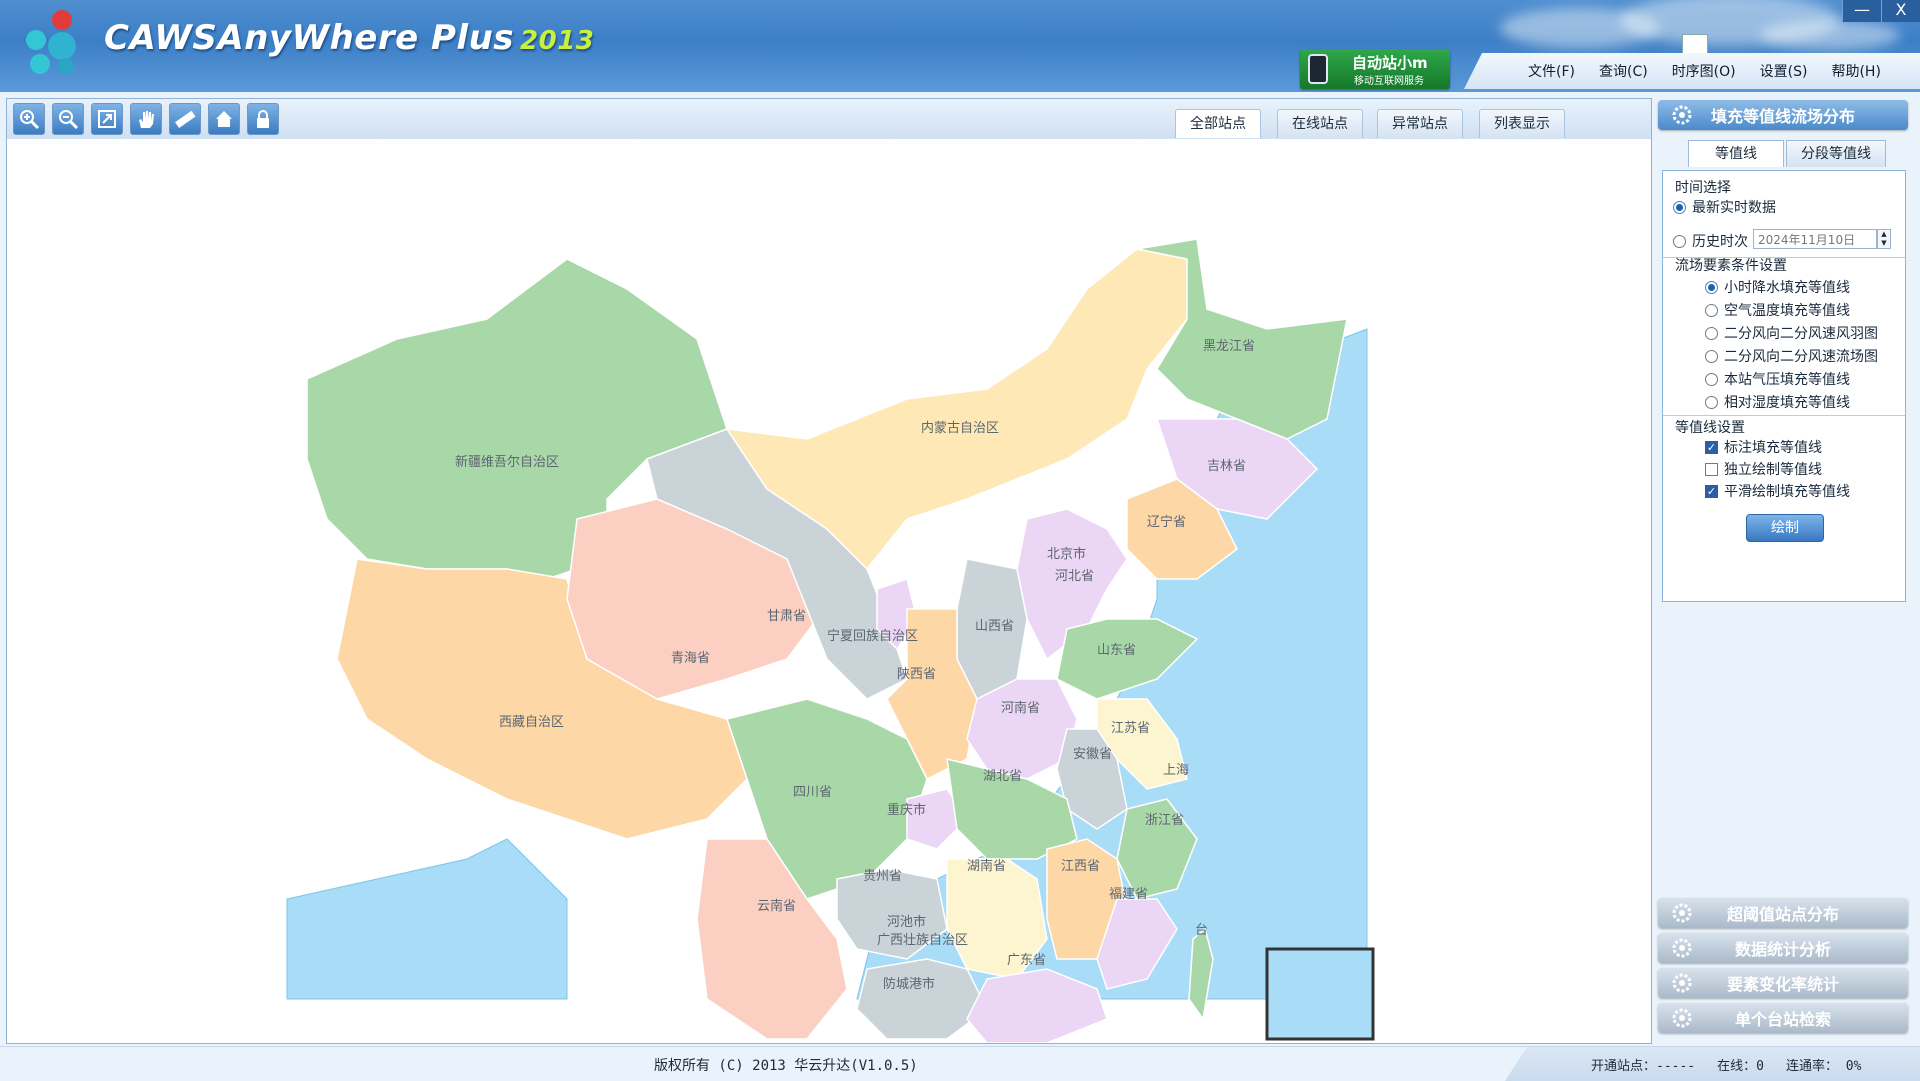 This screenshot has width=1920, height=1081. What do you see at coordinates (1777, 379) in the screenshot?
I see `flow-option-pressure: 本站气压填充等值线` at bounding box center [1777, 379].